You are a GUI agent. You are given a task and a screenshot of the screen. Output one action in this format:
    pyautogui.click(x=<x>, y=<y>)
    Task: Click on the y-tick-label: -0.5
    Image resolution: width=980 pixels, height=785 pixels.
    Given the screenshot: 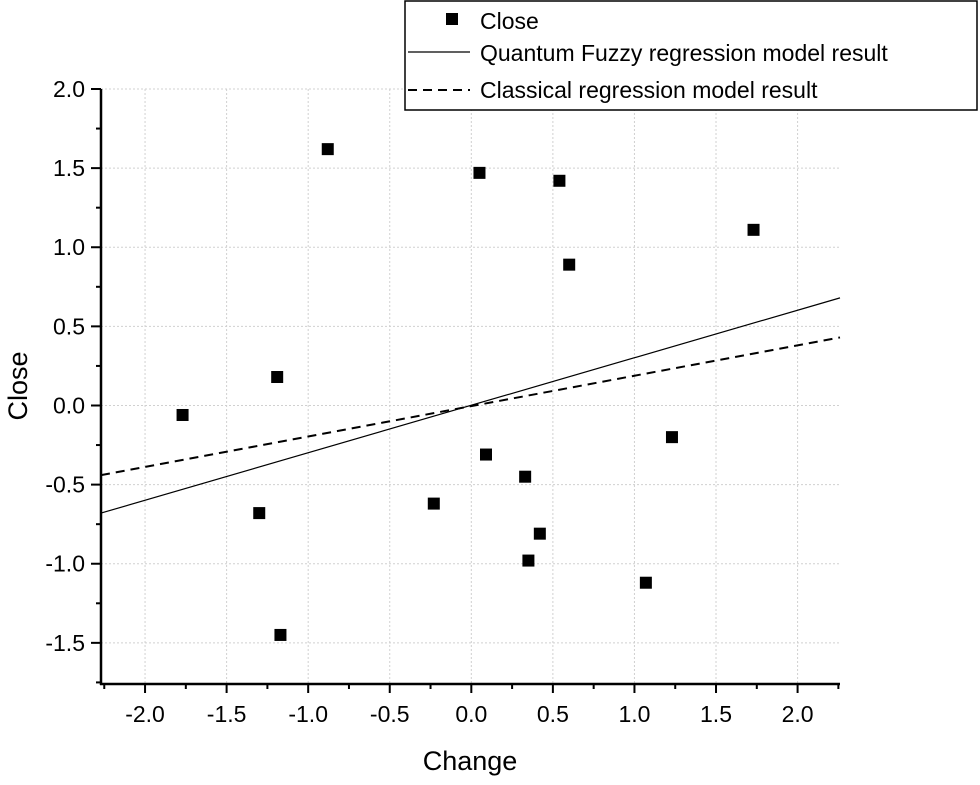 What is the action you would take?
    pyautogui.click(x=65, y=485)
    